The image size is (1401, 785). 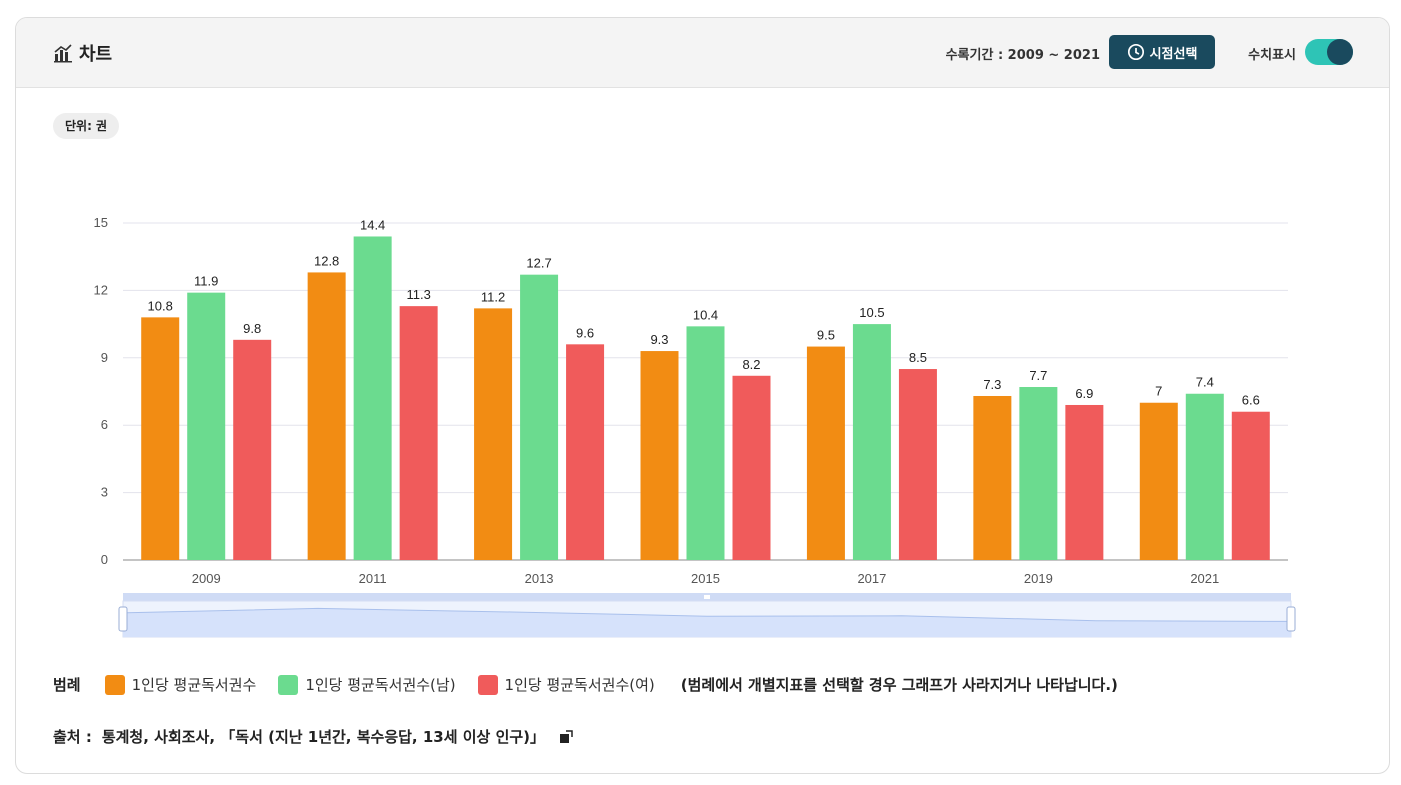 I want to click on data-label: 11.9, so click(x=206, y=281).